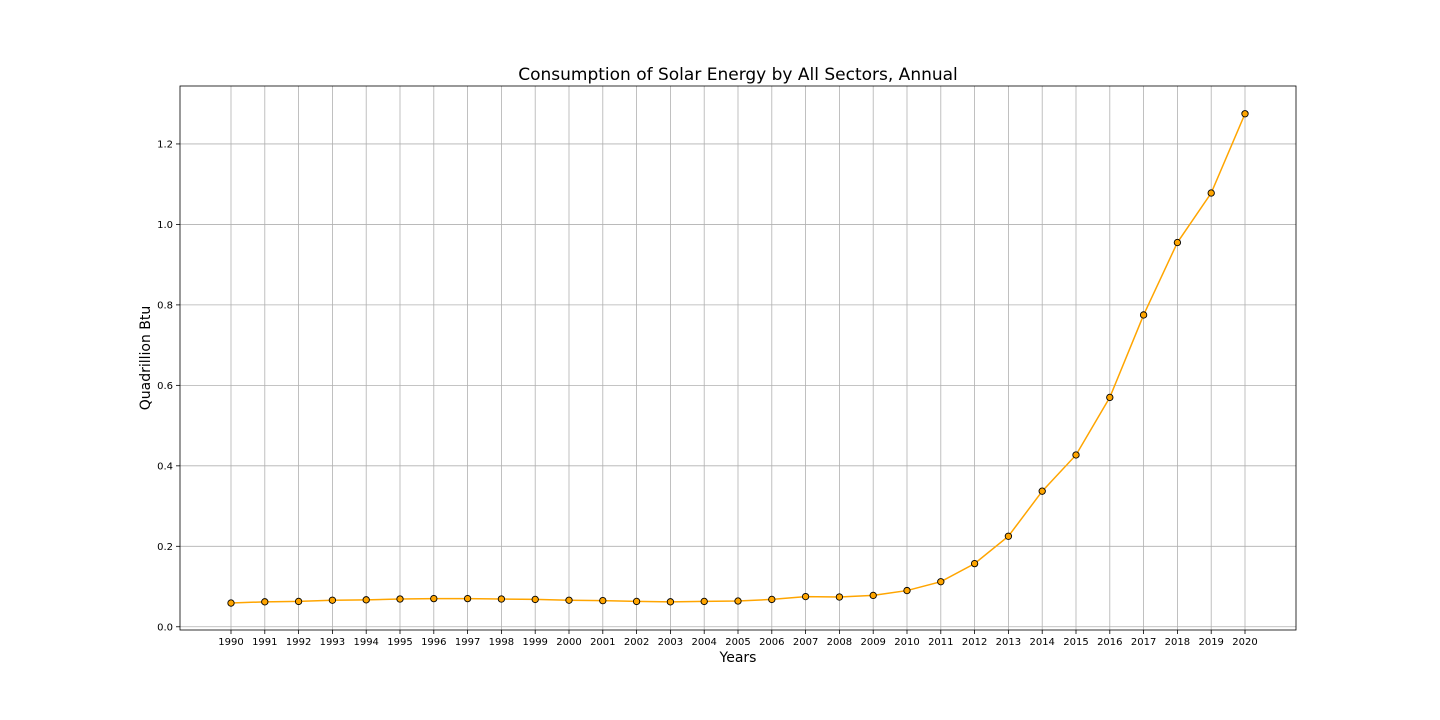 This screenshot has height=720, width=1440. Describe the element at coordinates (1008, 642) in the screenshot. I see `x-tick-label: 2013` at that location.